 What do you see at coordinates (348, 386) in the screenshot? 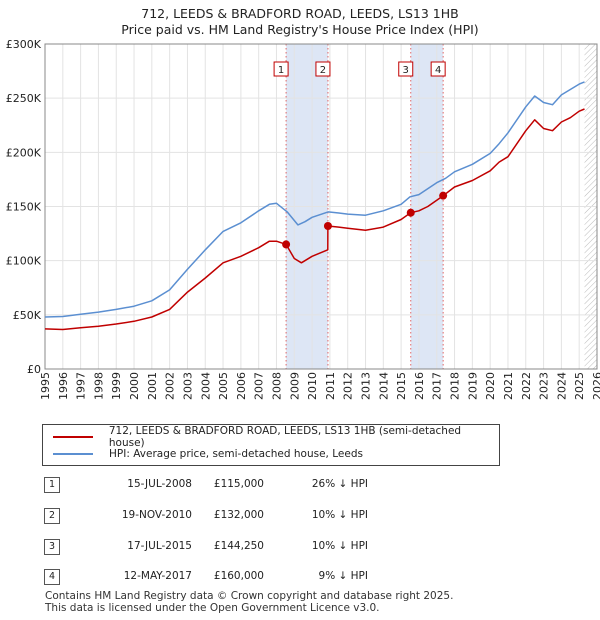
I see `x-tick-label: 2012` at bounding box center [348, 386].